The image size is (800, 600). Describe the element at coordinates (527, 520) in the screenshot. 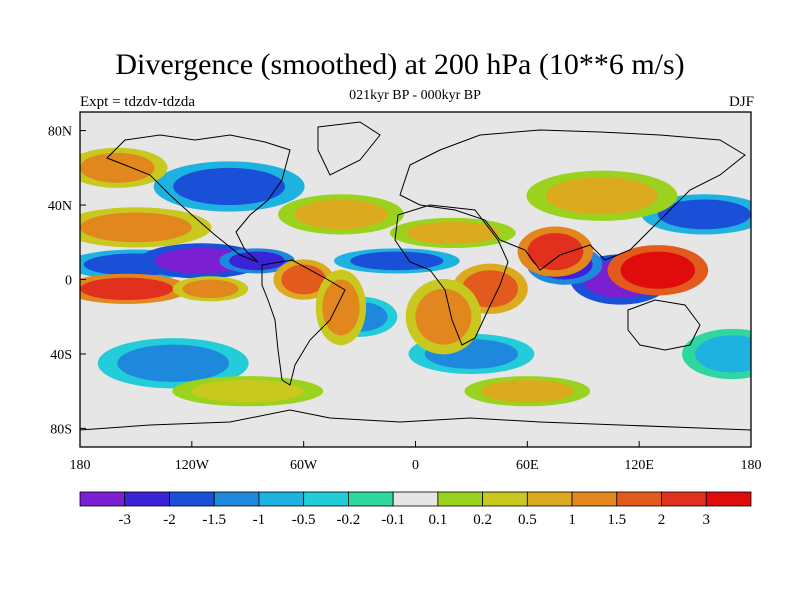

I see `colorbar-label: 0.5` at that location.